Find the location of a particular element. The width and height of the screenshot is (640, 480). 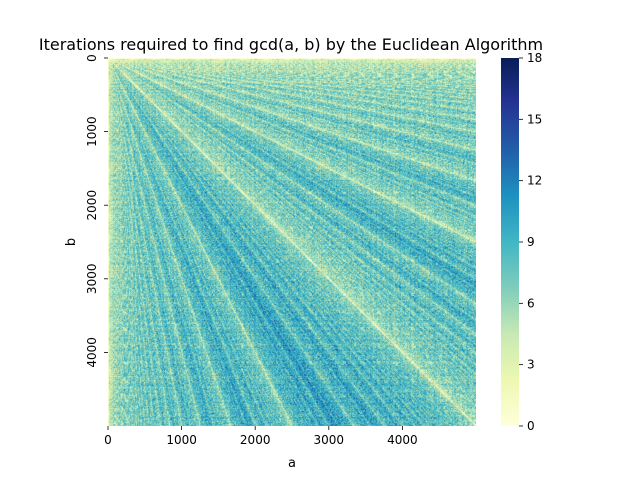

colorbar-gradient is located at coordinates (510, 242).